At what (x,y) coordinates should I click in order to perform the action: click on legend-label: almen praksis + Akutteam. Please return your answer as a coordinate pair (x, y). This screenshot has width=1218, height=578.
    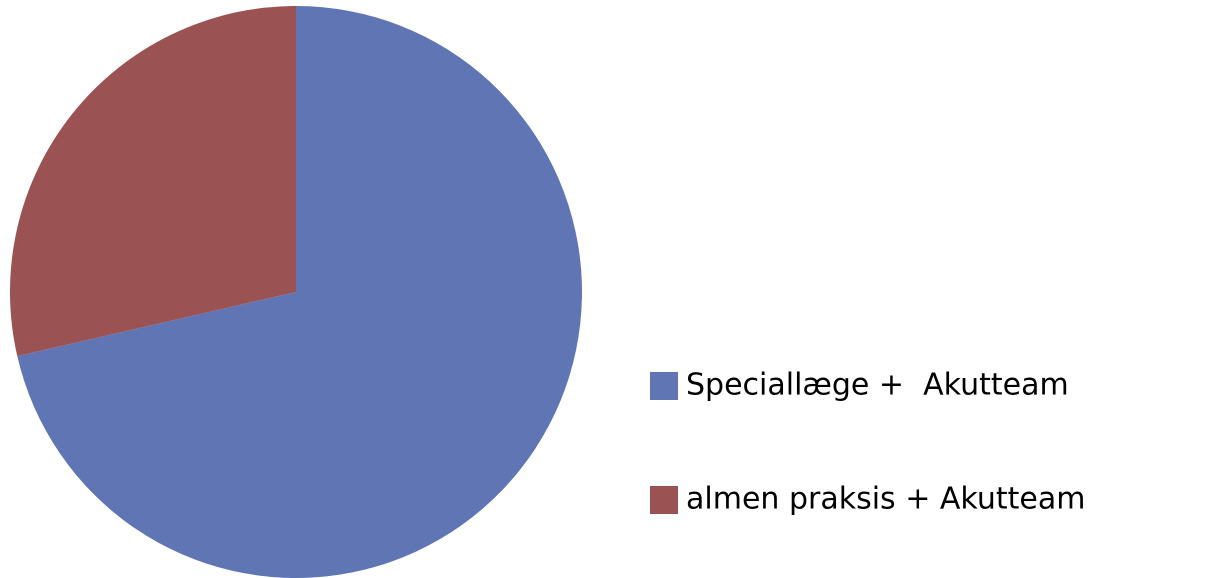
    Looking at the image, I should click on (885, 499).